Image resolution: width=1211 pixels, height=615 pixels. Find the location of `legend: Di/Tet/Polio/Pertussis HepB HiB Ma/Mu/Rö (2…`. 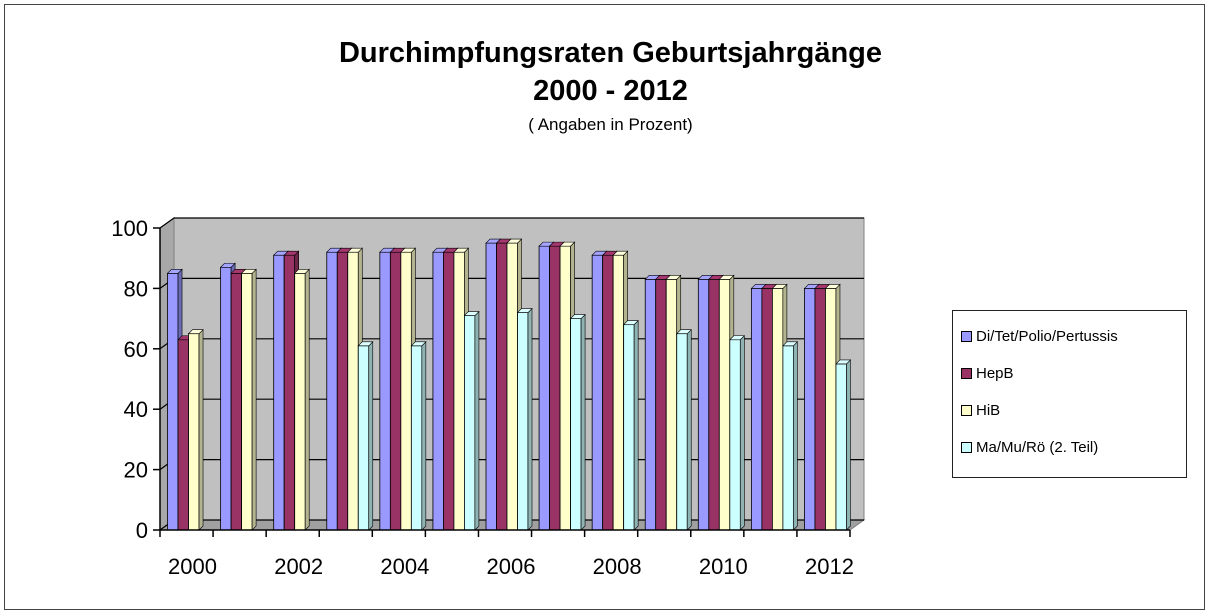

legend: Di/Tet/Polio/Pertussis HepB HiB Ma/Mu/Rö (2… is located at coordinates (1069, 394).